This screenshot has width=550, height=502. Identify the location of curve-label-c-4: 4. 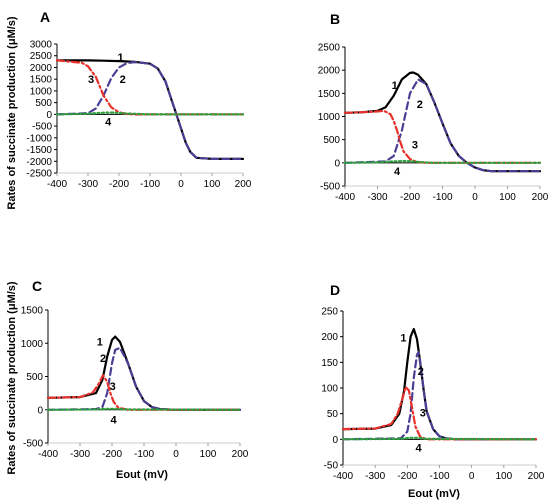
(114, 421).